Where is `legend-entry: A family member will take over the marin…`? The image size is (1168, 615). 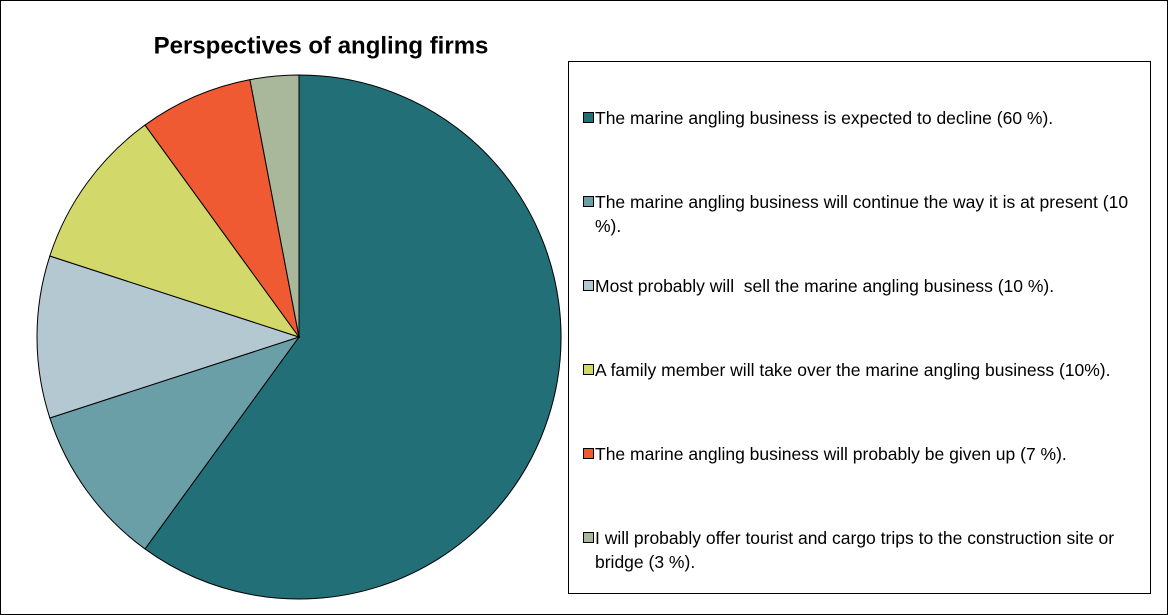 legend-entry: A family member will take over the marin… is located at coordinates (869, 370).